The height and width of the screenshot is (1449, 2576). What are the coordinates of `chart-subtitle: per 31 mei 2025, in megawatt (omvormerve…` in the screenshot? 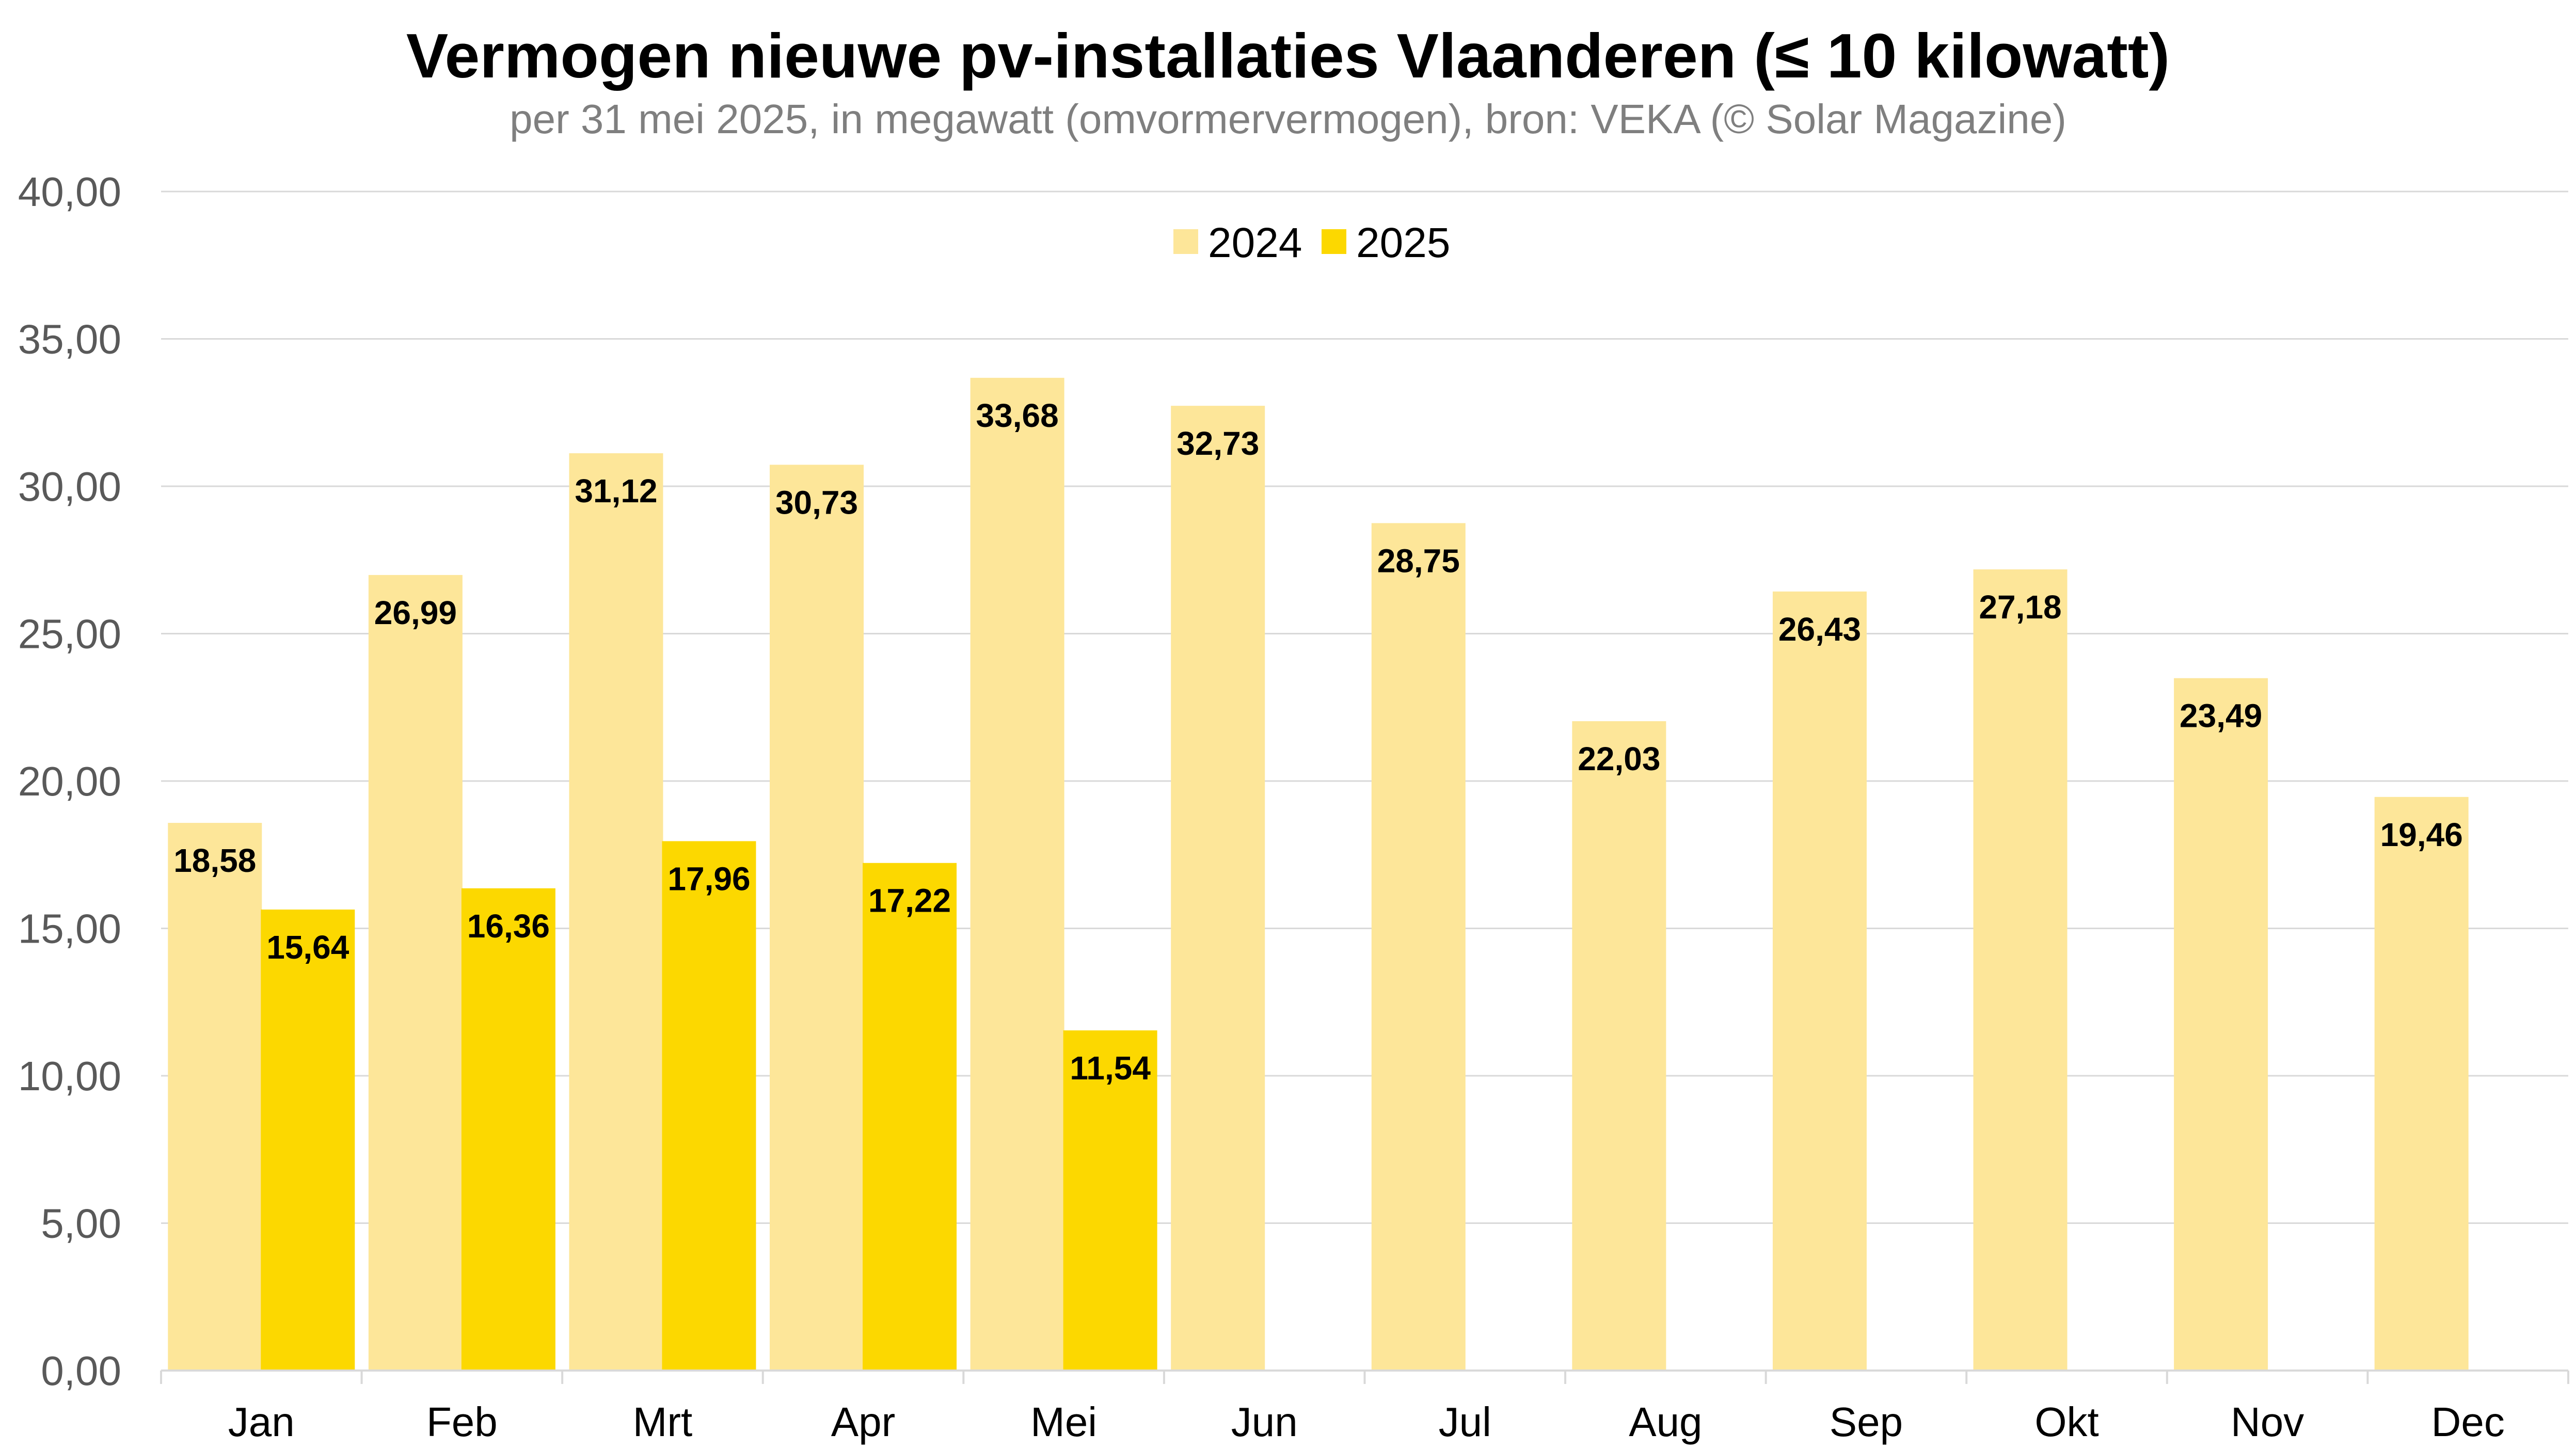 It's located at (1288, 119).